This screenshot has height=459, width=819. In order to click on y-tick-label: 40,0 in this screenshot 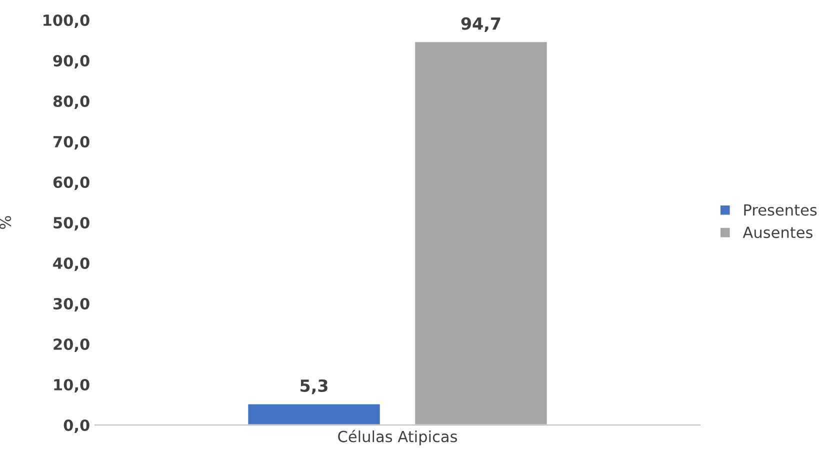, I will do `click(71, 264)`.